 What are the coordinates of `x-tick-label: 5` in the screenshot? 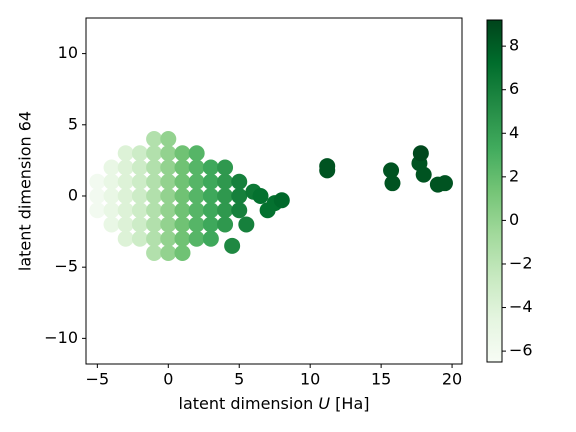 It's located at (239, 379).